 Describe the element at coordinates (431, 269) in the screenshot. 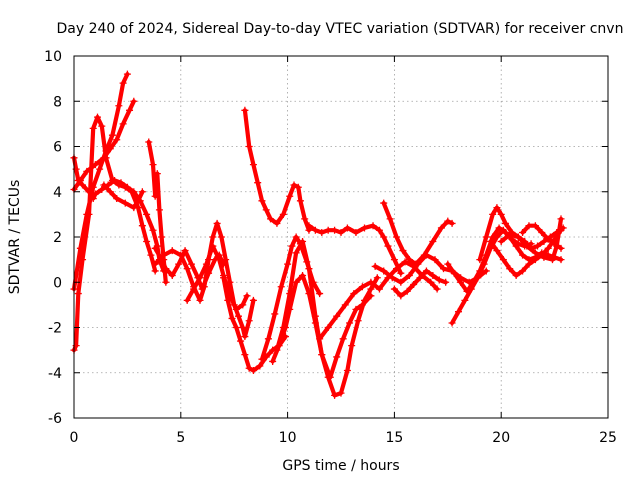

I see `series-arc-q` at that location.